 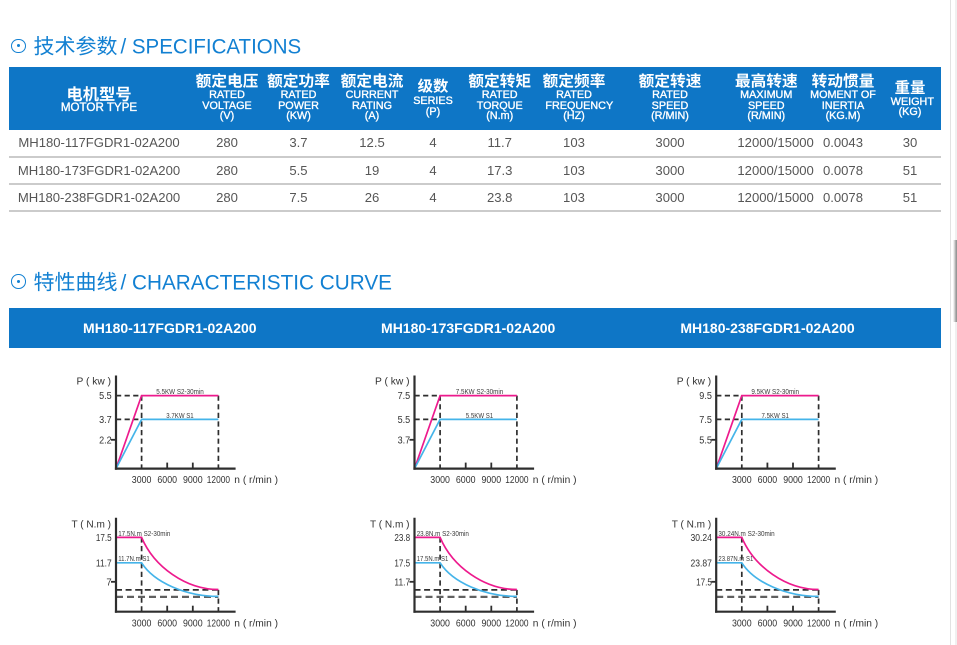 What do you see at coordinates (257, 283) in the screenshot?
I see `svg-text: / CHARACTERISTIC CURVE` at bounding box center [257, 283].